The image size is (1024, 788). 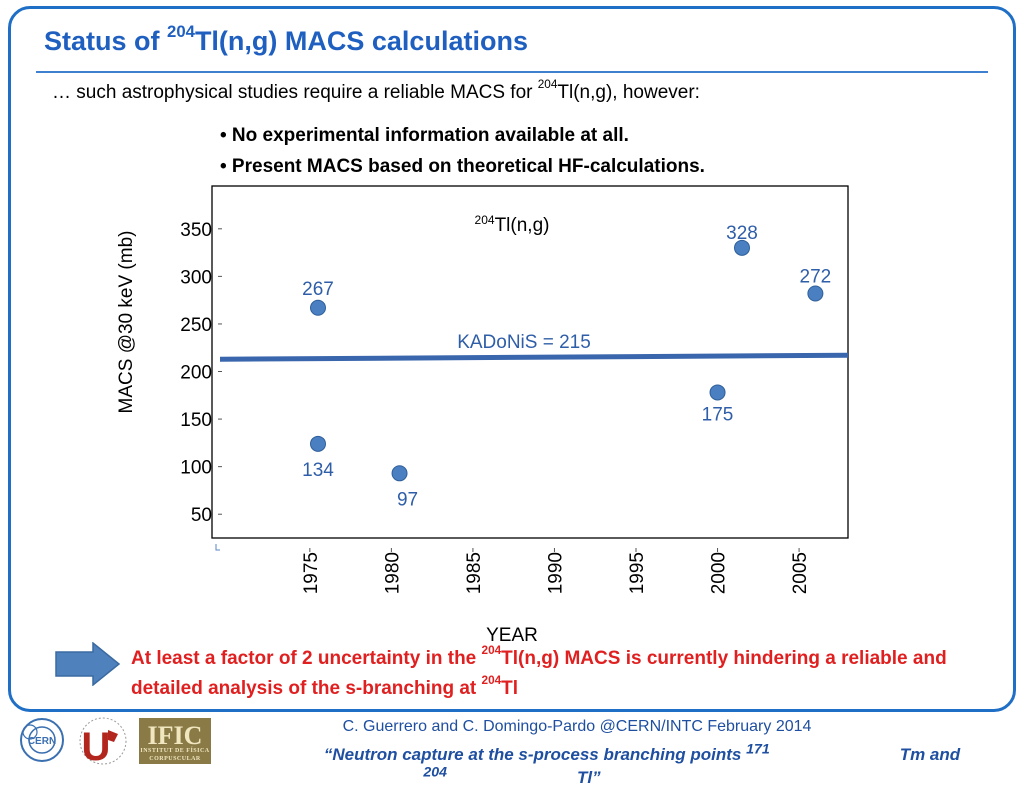 What do you see at coordinates (286, 38) in the screenshot?
I see `slide-title: Status of 204Tl(n,g) MACS calculations` at bounding box center [286, 38].